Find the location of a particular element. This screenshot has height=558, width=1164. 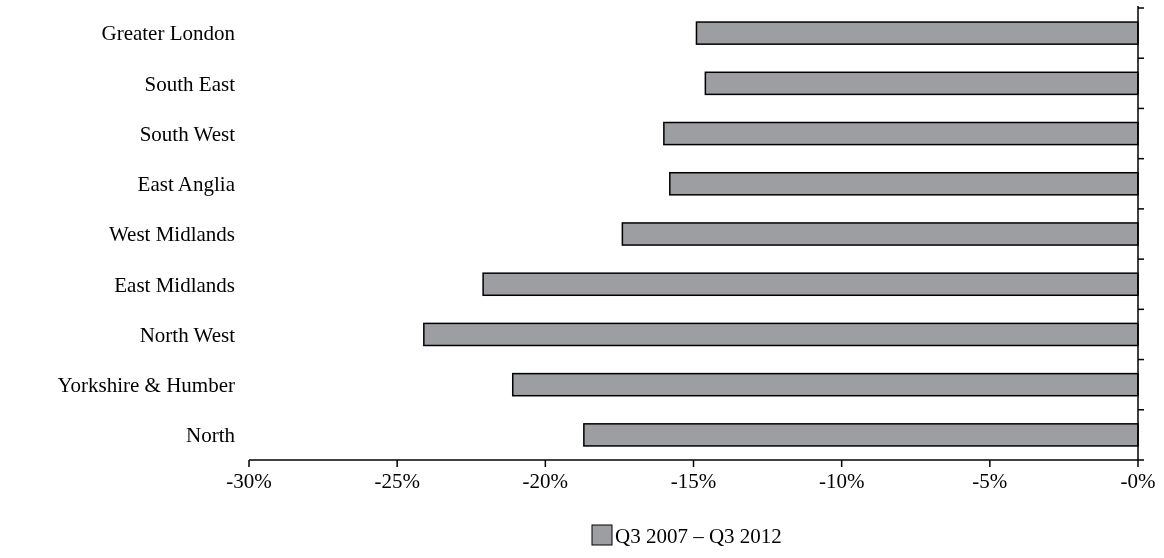

x-tick-label: -10% is located at coordinates (841, 481).